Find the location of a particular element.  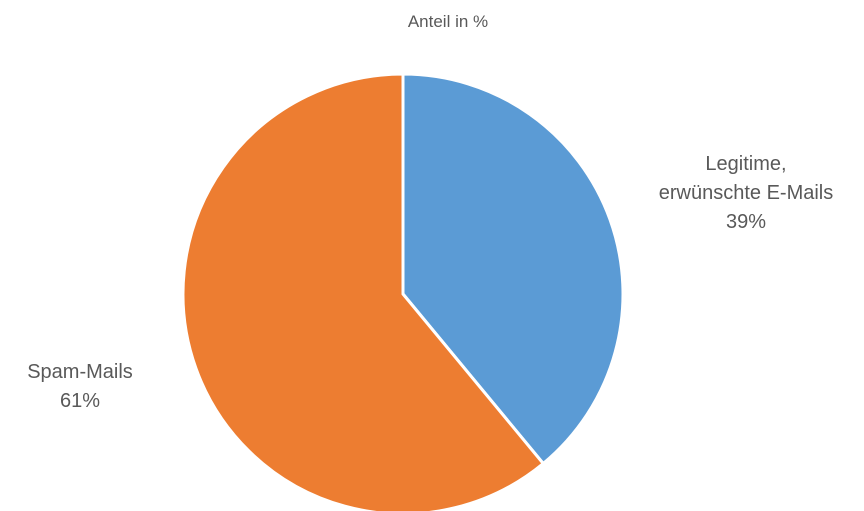

data-label-0: Legitime, erwünschte E-Mails 39% is located at coordinates (746, 193).